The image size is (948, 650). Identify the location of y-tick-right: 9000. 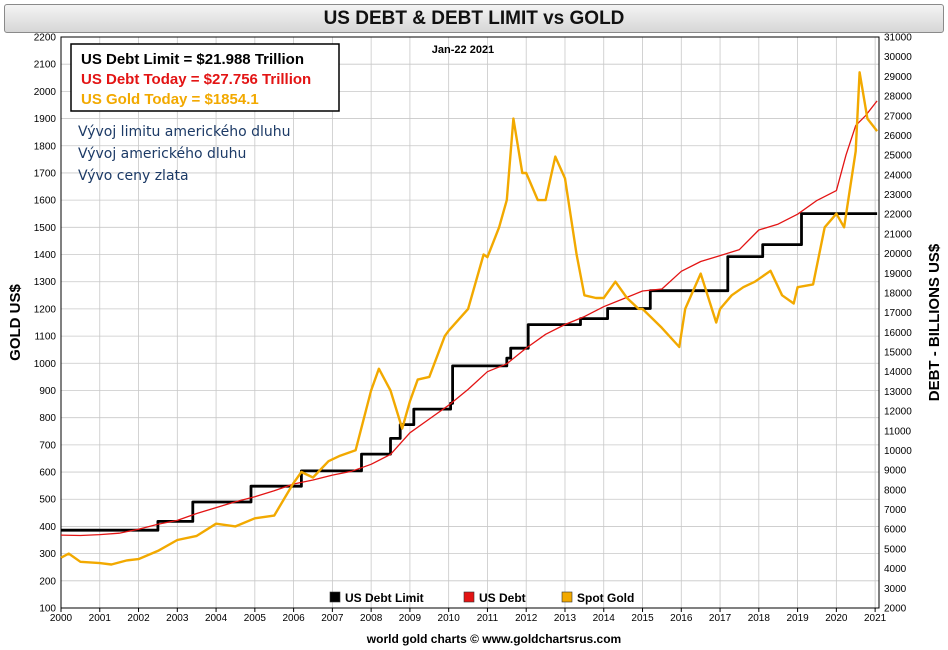
(895, 471).